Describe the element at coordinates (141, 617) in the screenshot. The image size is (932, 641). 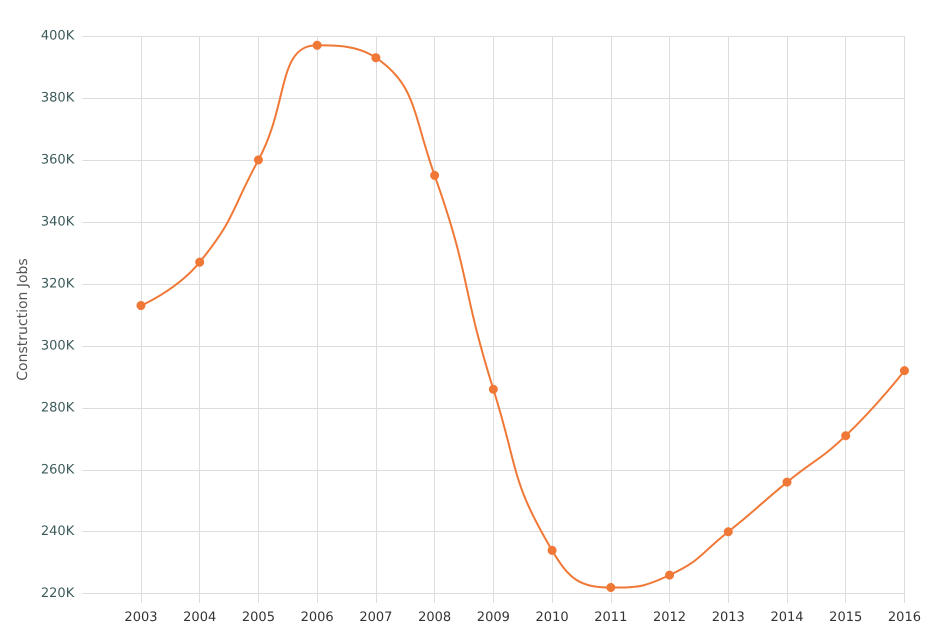
I see `x-tick-label: 2003` at that location.